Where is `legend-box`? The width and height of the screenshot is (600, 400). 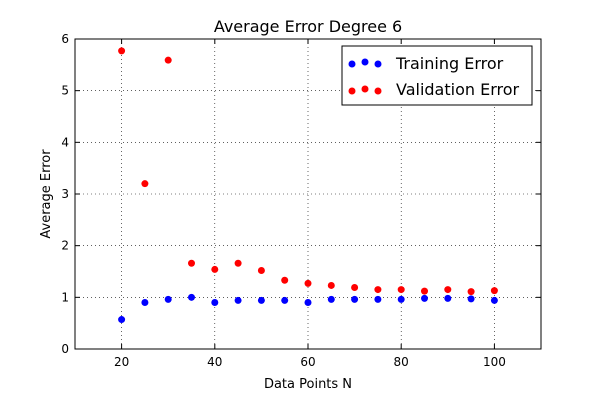
legend-box is located at coordinates (437, 75).